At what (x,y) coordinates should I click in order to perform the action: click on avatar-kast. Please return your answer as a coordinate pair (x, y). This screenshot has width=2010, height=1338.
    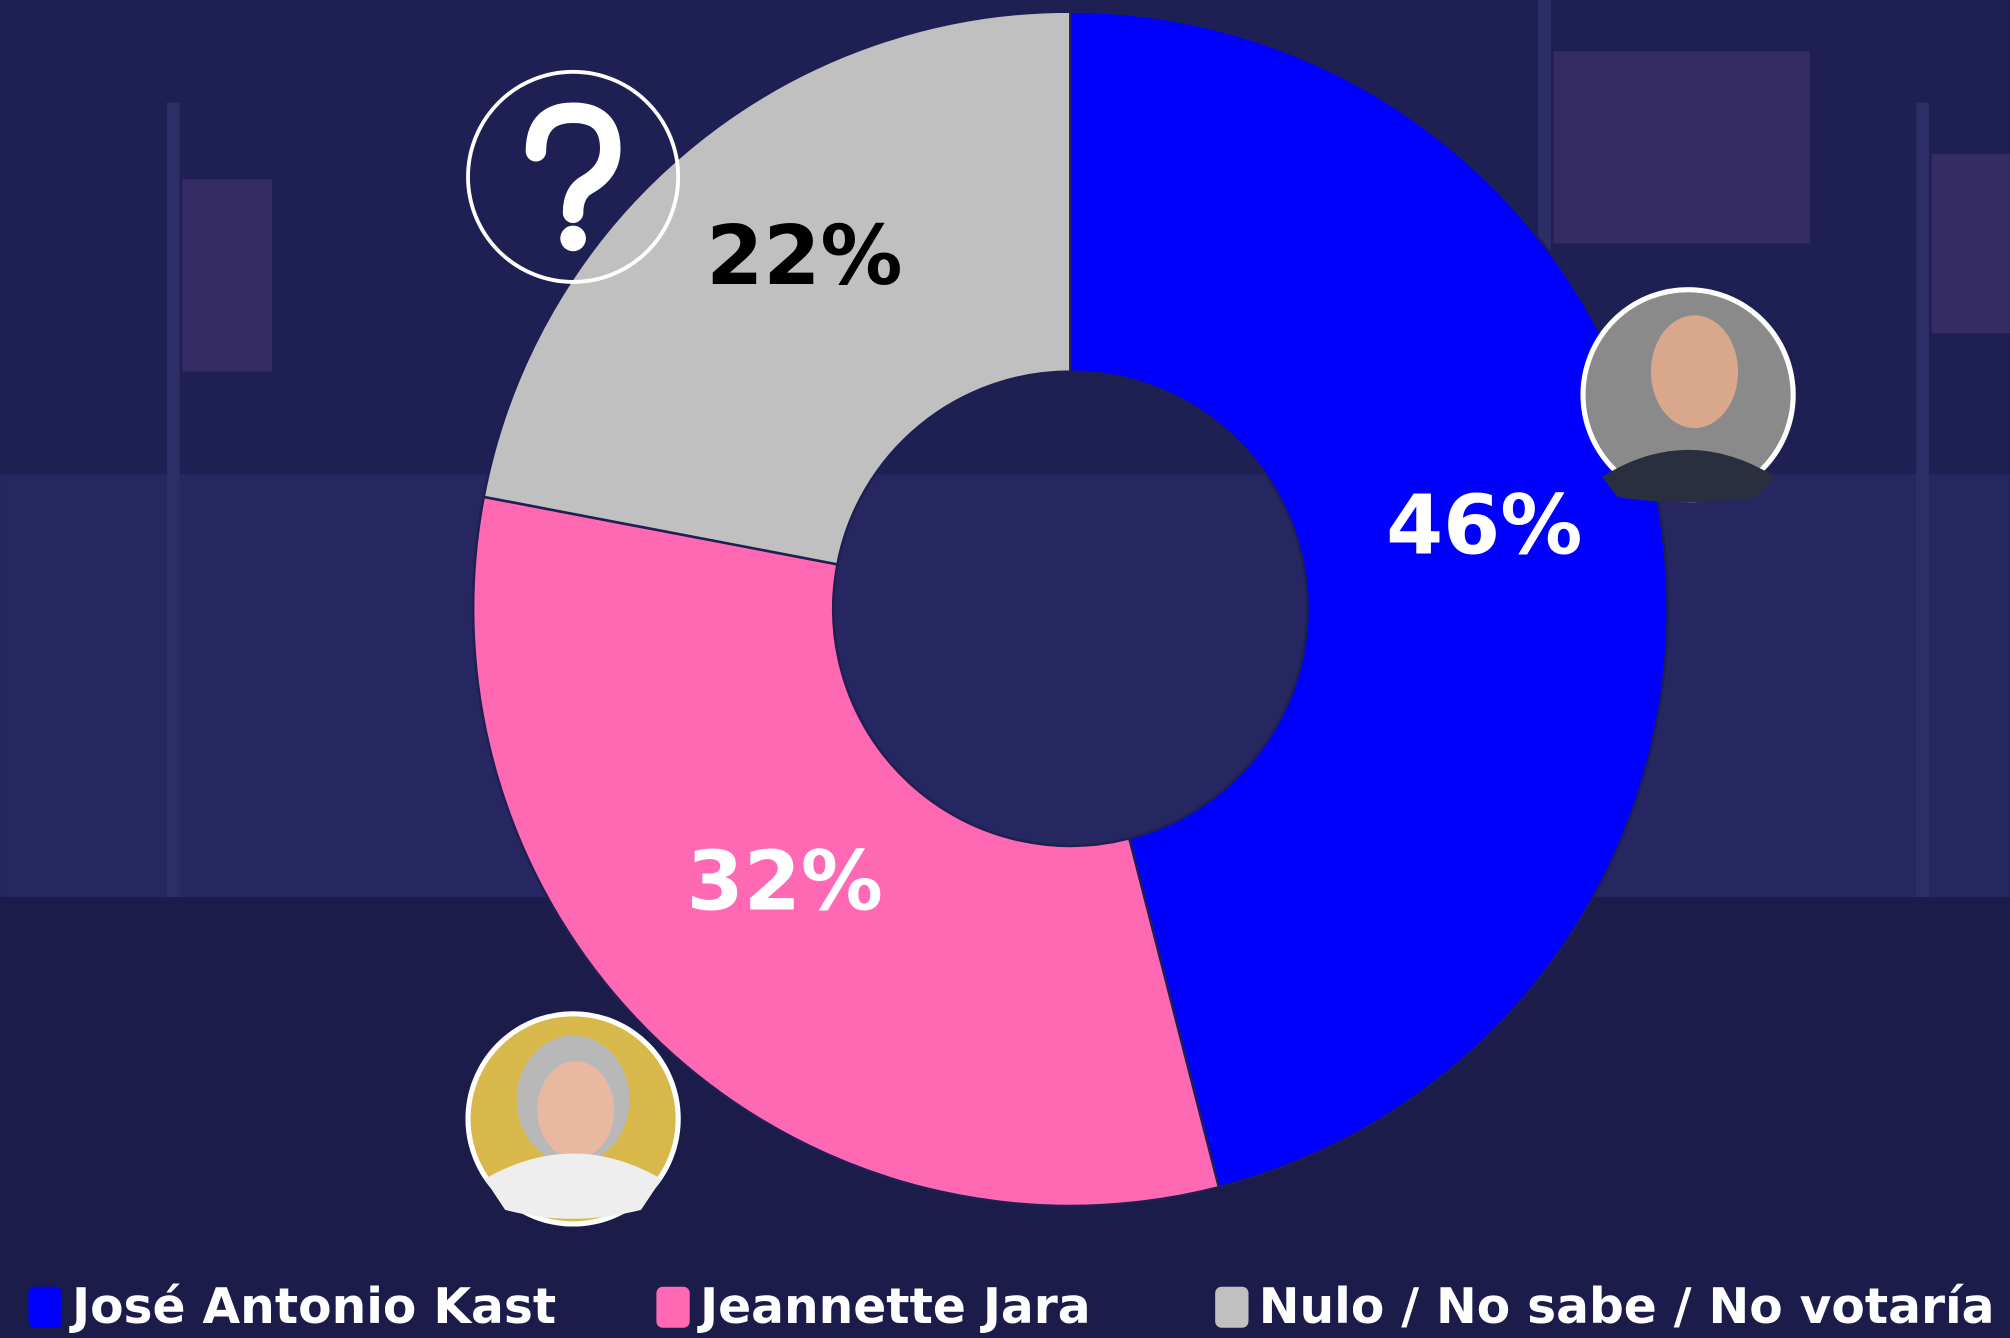
    Looking at the image, I should click on (1688, 395).